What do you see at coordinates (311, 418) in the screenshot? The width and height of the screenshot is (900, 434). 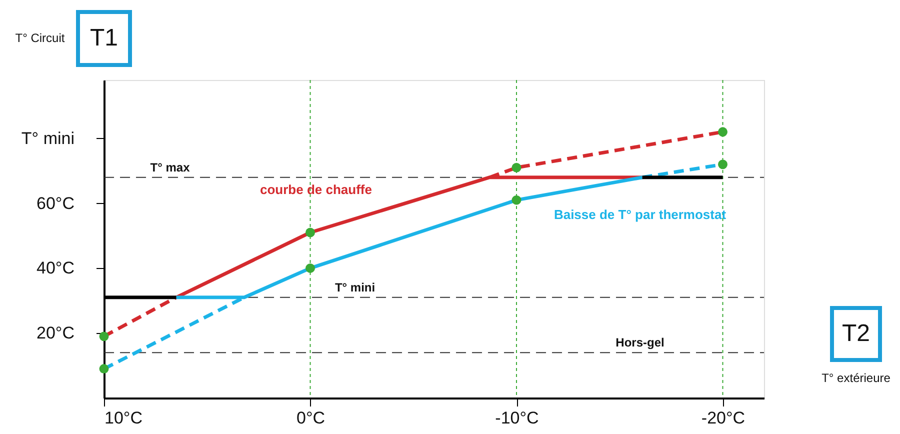 I see `x-tick-label: 0°C` at bounding box center [311, 418].